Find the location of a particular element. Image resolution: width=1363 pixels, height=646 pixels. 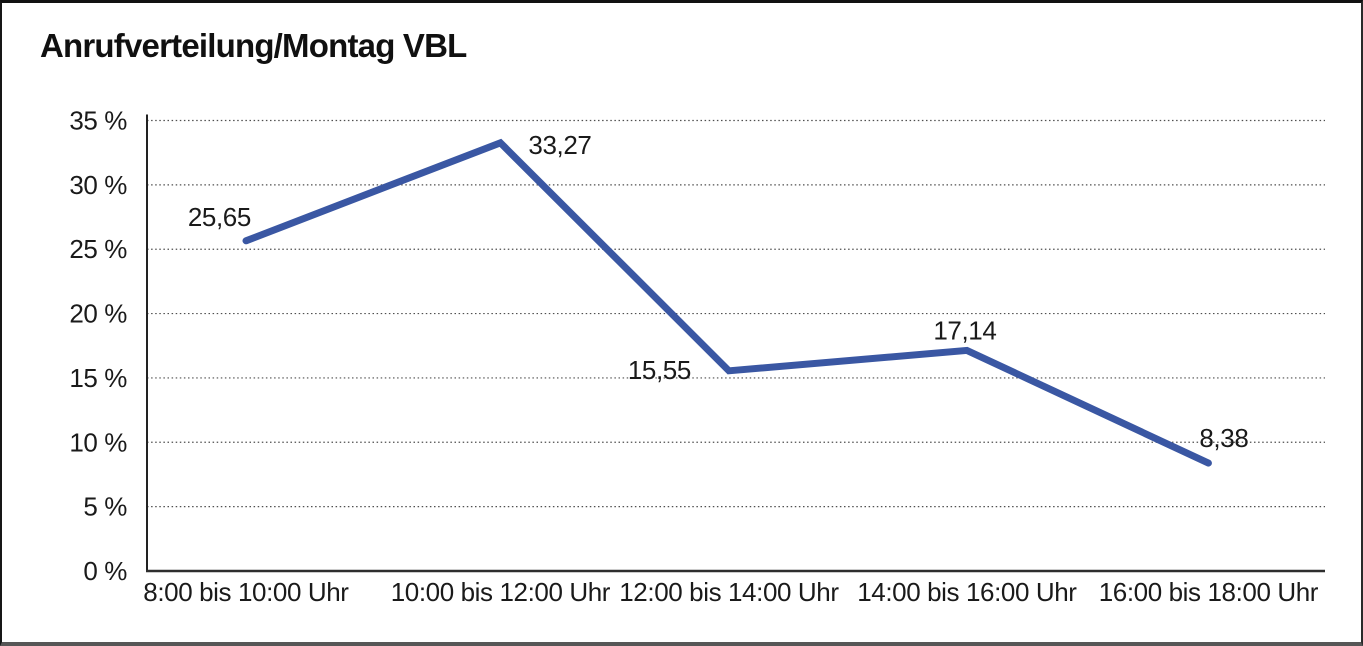

point-label: 33,27 is located at coordinates (559, 145).